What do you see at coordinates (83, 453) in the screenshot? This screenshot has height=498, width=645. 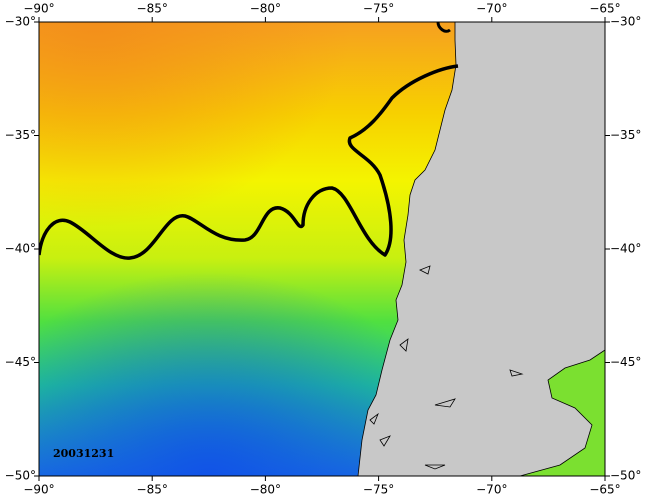 I see `date-label: 20031231` at bounding box center [83, 453].